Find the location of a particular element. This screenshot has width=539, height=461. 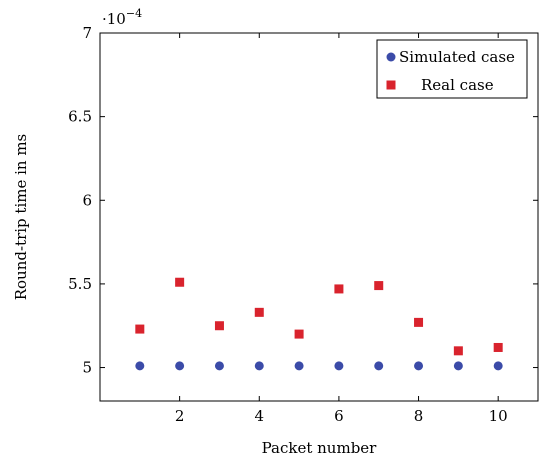

y-axis-scale-factor: ·10−4 is located at coordinates (122, 17).